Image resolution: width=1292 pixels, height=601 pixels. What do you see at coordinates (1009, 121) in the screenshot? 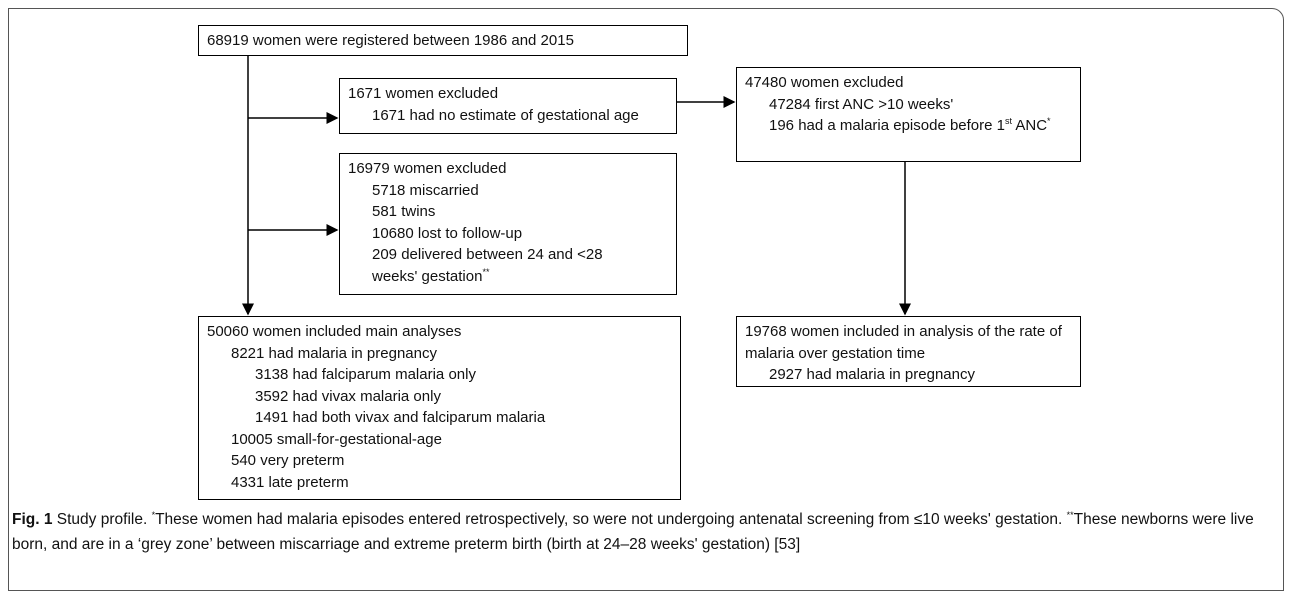
I see `superscript: st` at bounding box center [1009, 121].